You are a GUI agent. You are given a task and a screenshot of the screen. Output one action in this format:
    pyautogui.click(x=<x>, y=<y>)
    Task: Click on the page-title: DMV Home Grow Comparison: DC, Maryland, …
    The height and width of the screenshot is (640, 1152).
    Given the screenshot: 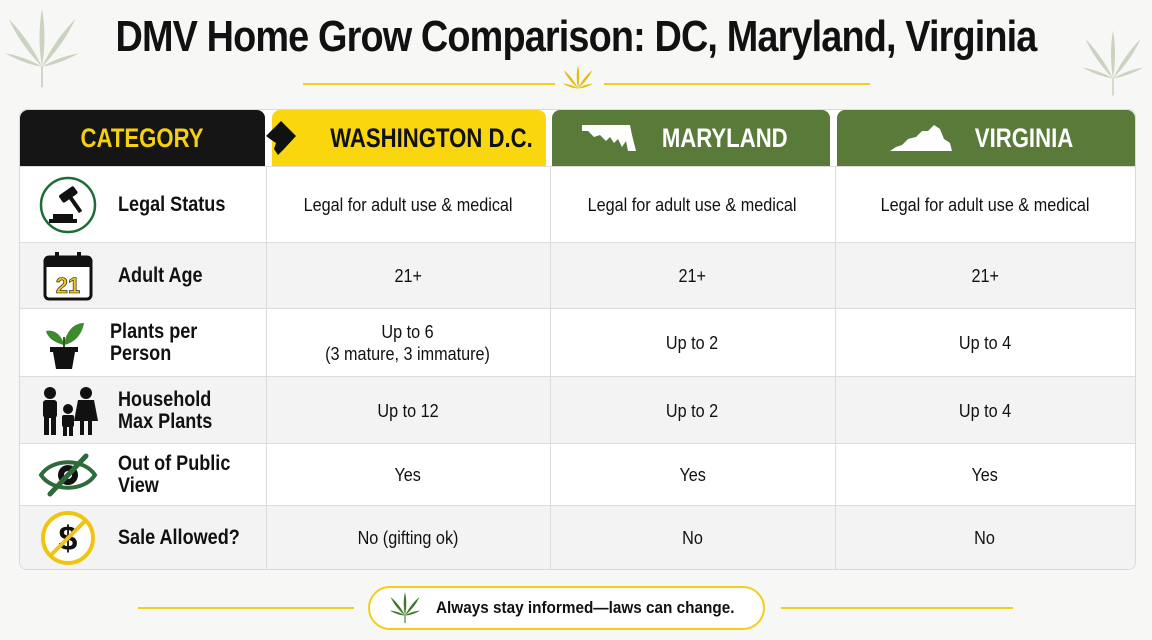 What is the action you would take?
    pyautogui.click(x=576, y=36)
    